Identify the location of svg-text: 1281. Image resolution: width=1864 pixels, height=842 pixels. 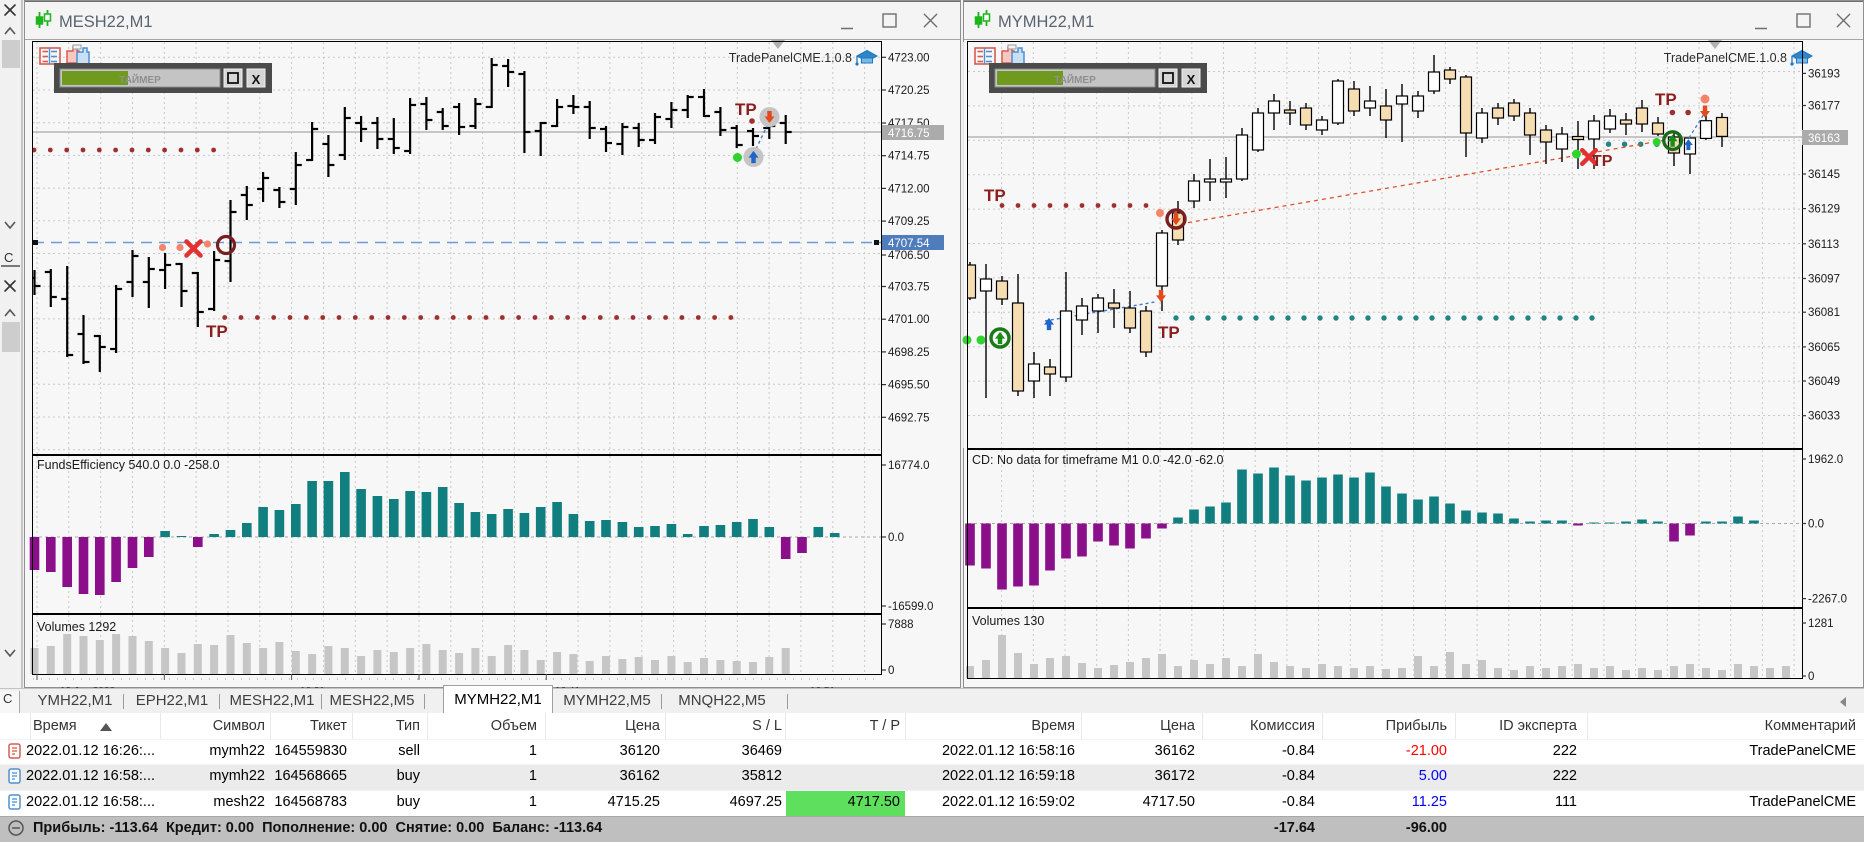
(1821, 624).